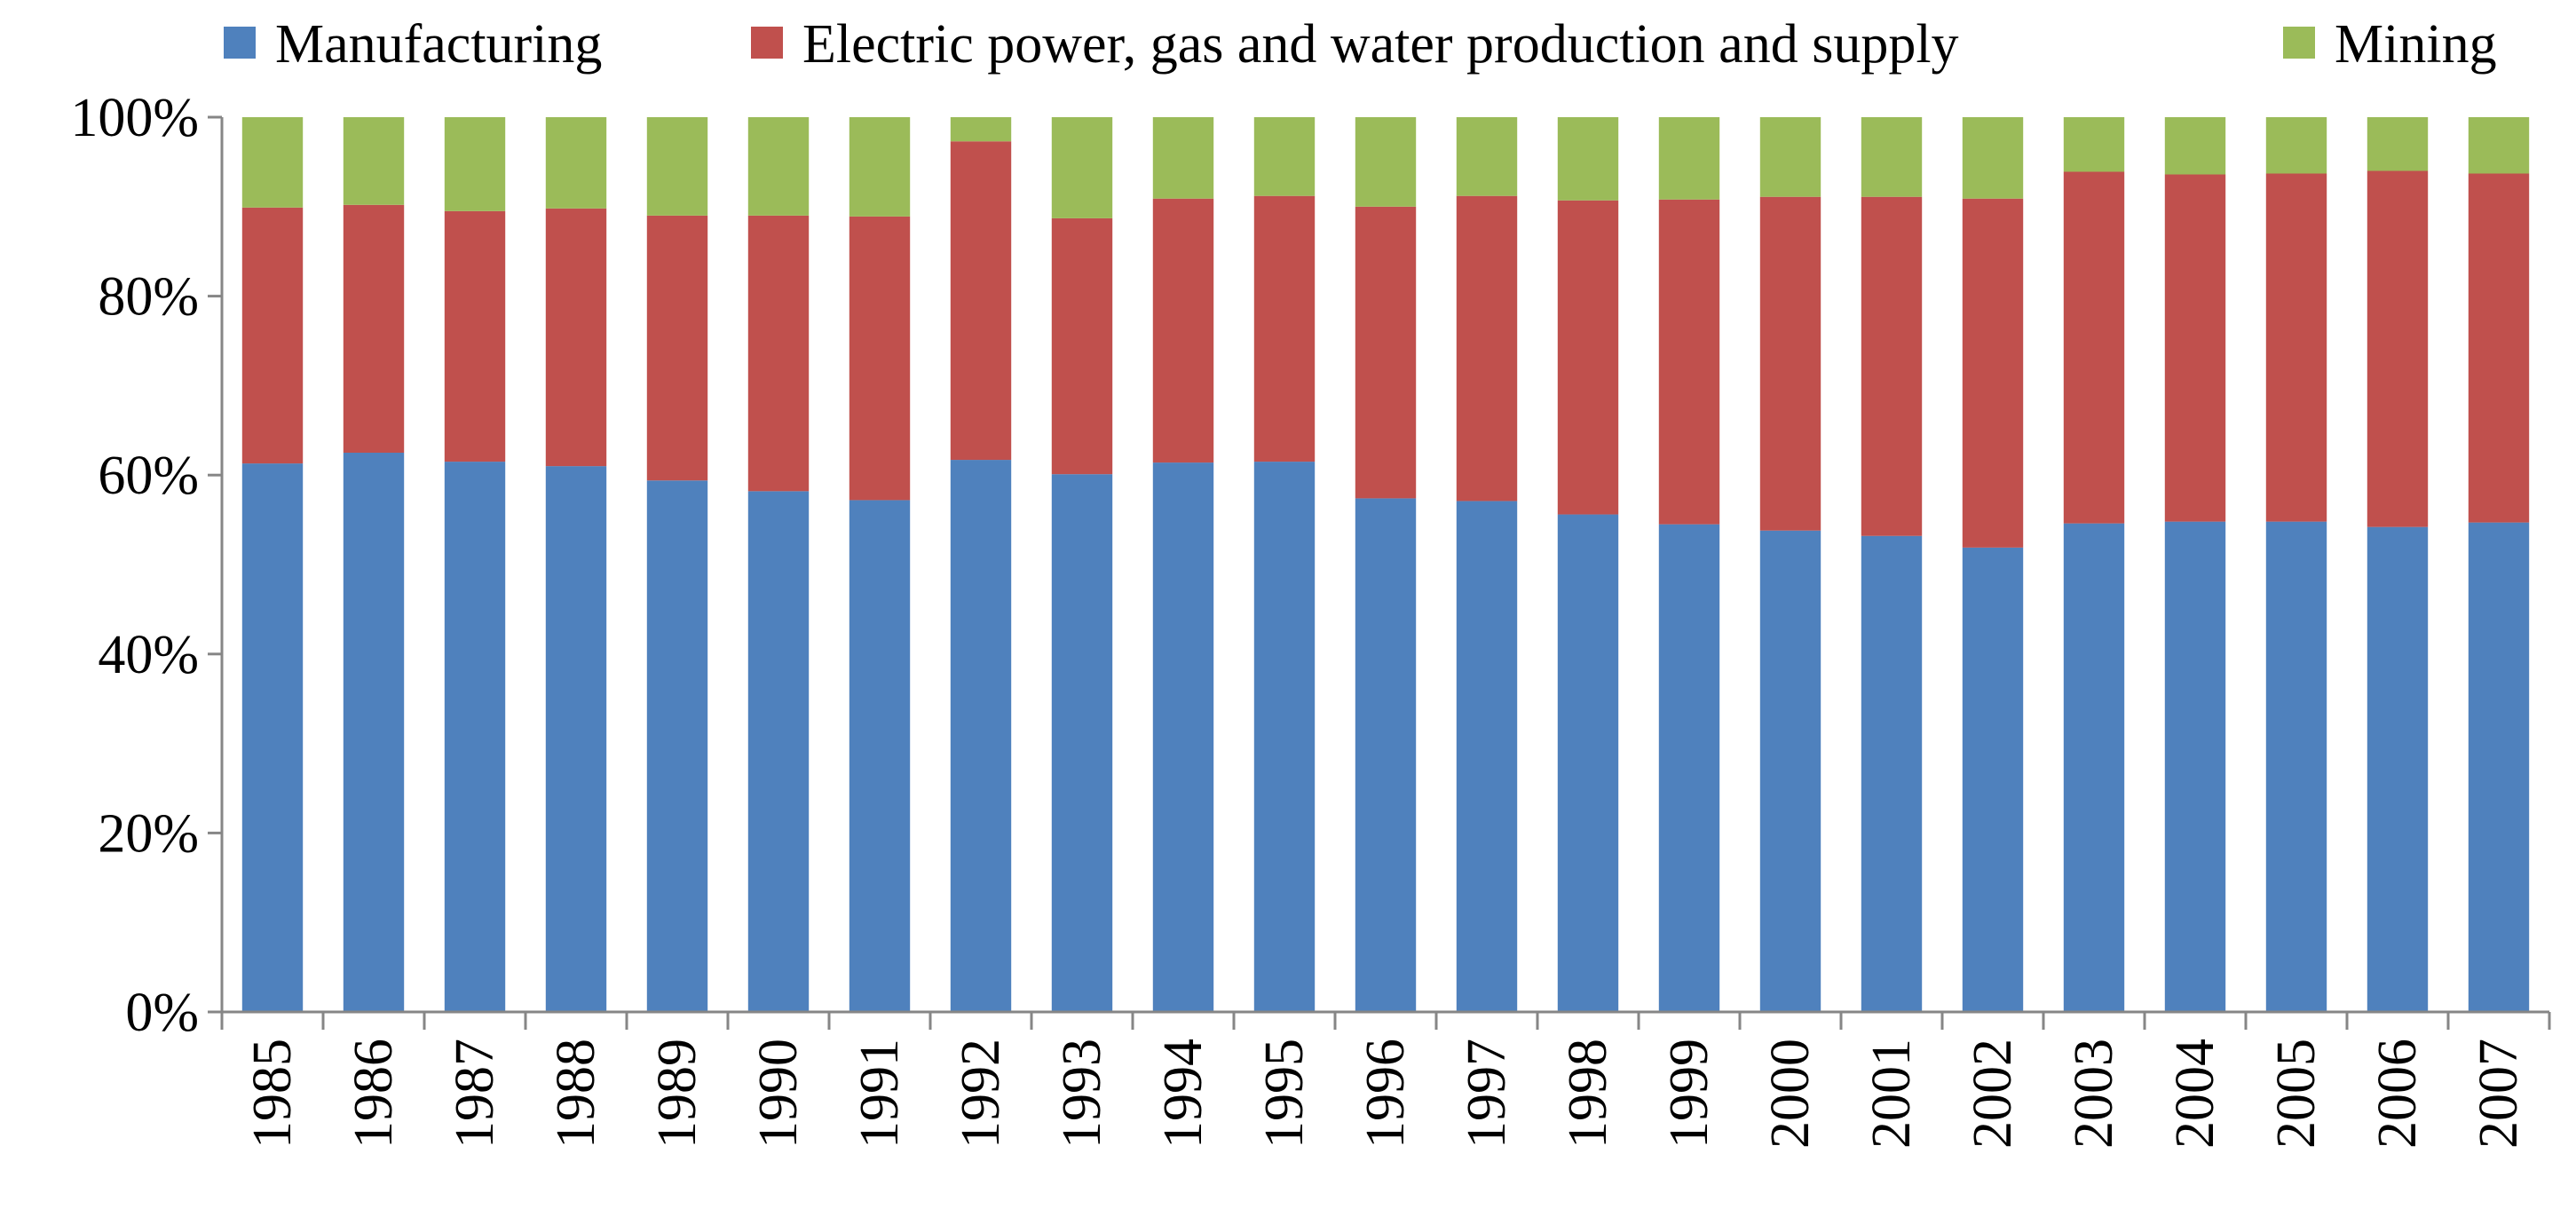 This screenshot has width=2576, height=1209. I want to click on x-tick-label-1999: 1999, so click(1689, 1094).